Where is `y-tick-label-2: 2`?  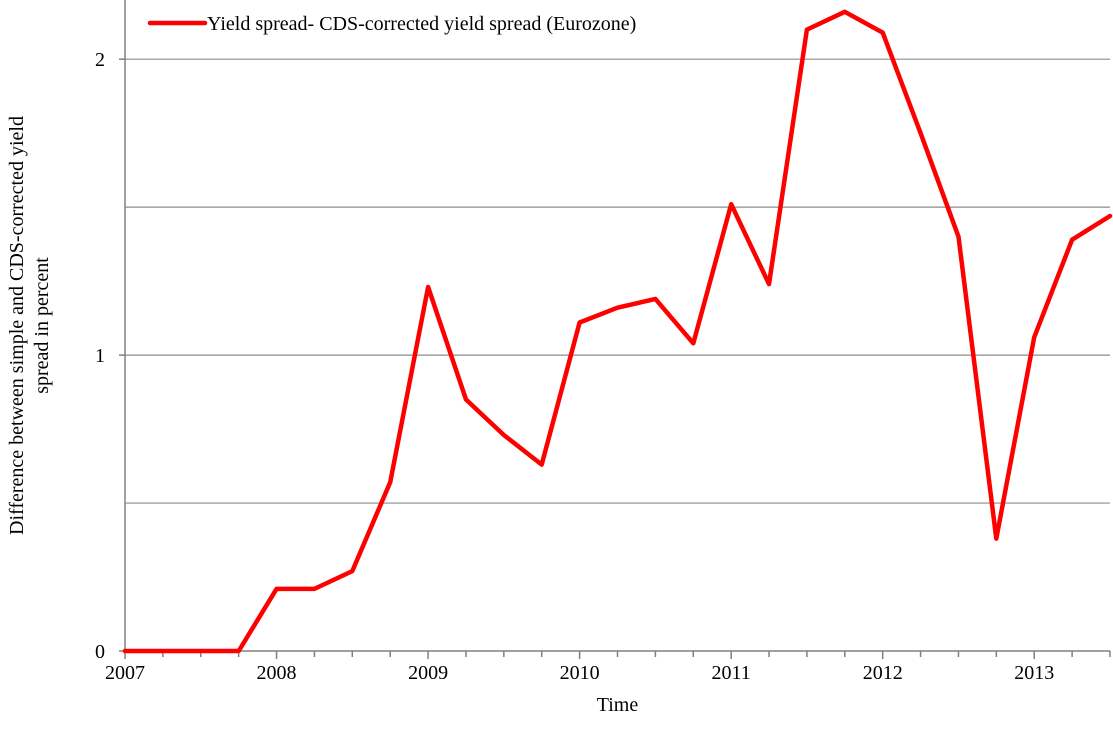 y-tick-label-2: 2 is located at coordinates (100, 60).